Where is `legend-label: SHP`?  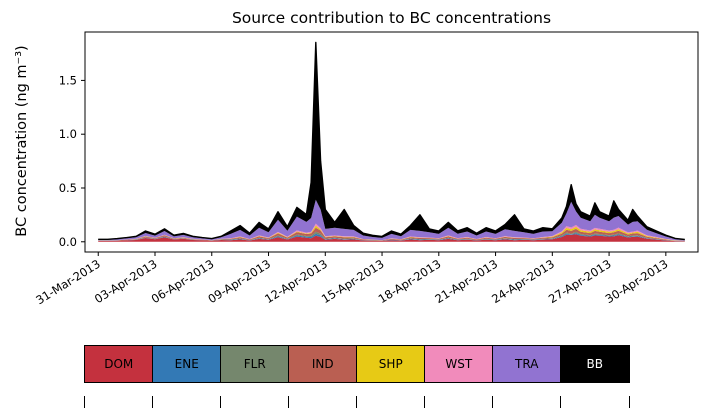 legend-label: SHP is located at coordinates (390, 364).